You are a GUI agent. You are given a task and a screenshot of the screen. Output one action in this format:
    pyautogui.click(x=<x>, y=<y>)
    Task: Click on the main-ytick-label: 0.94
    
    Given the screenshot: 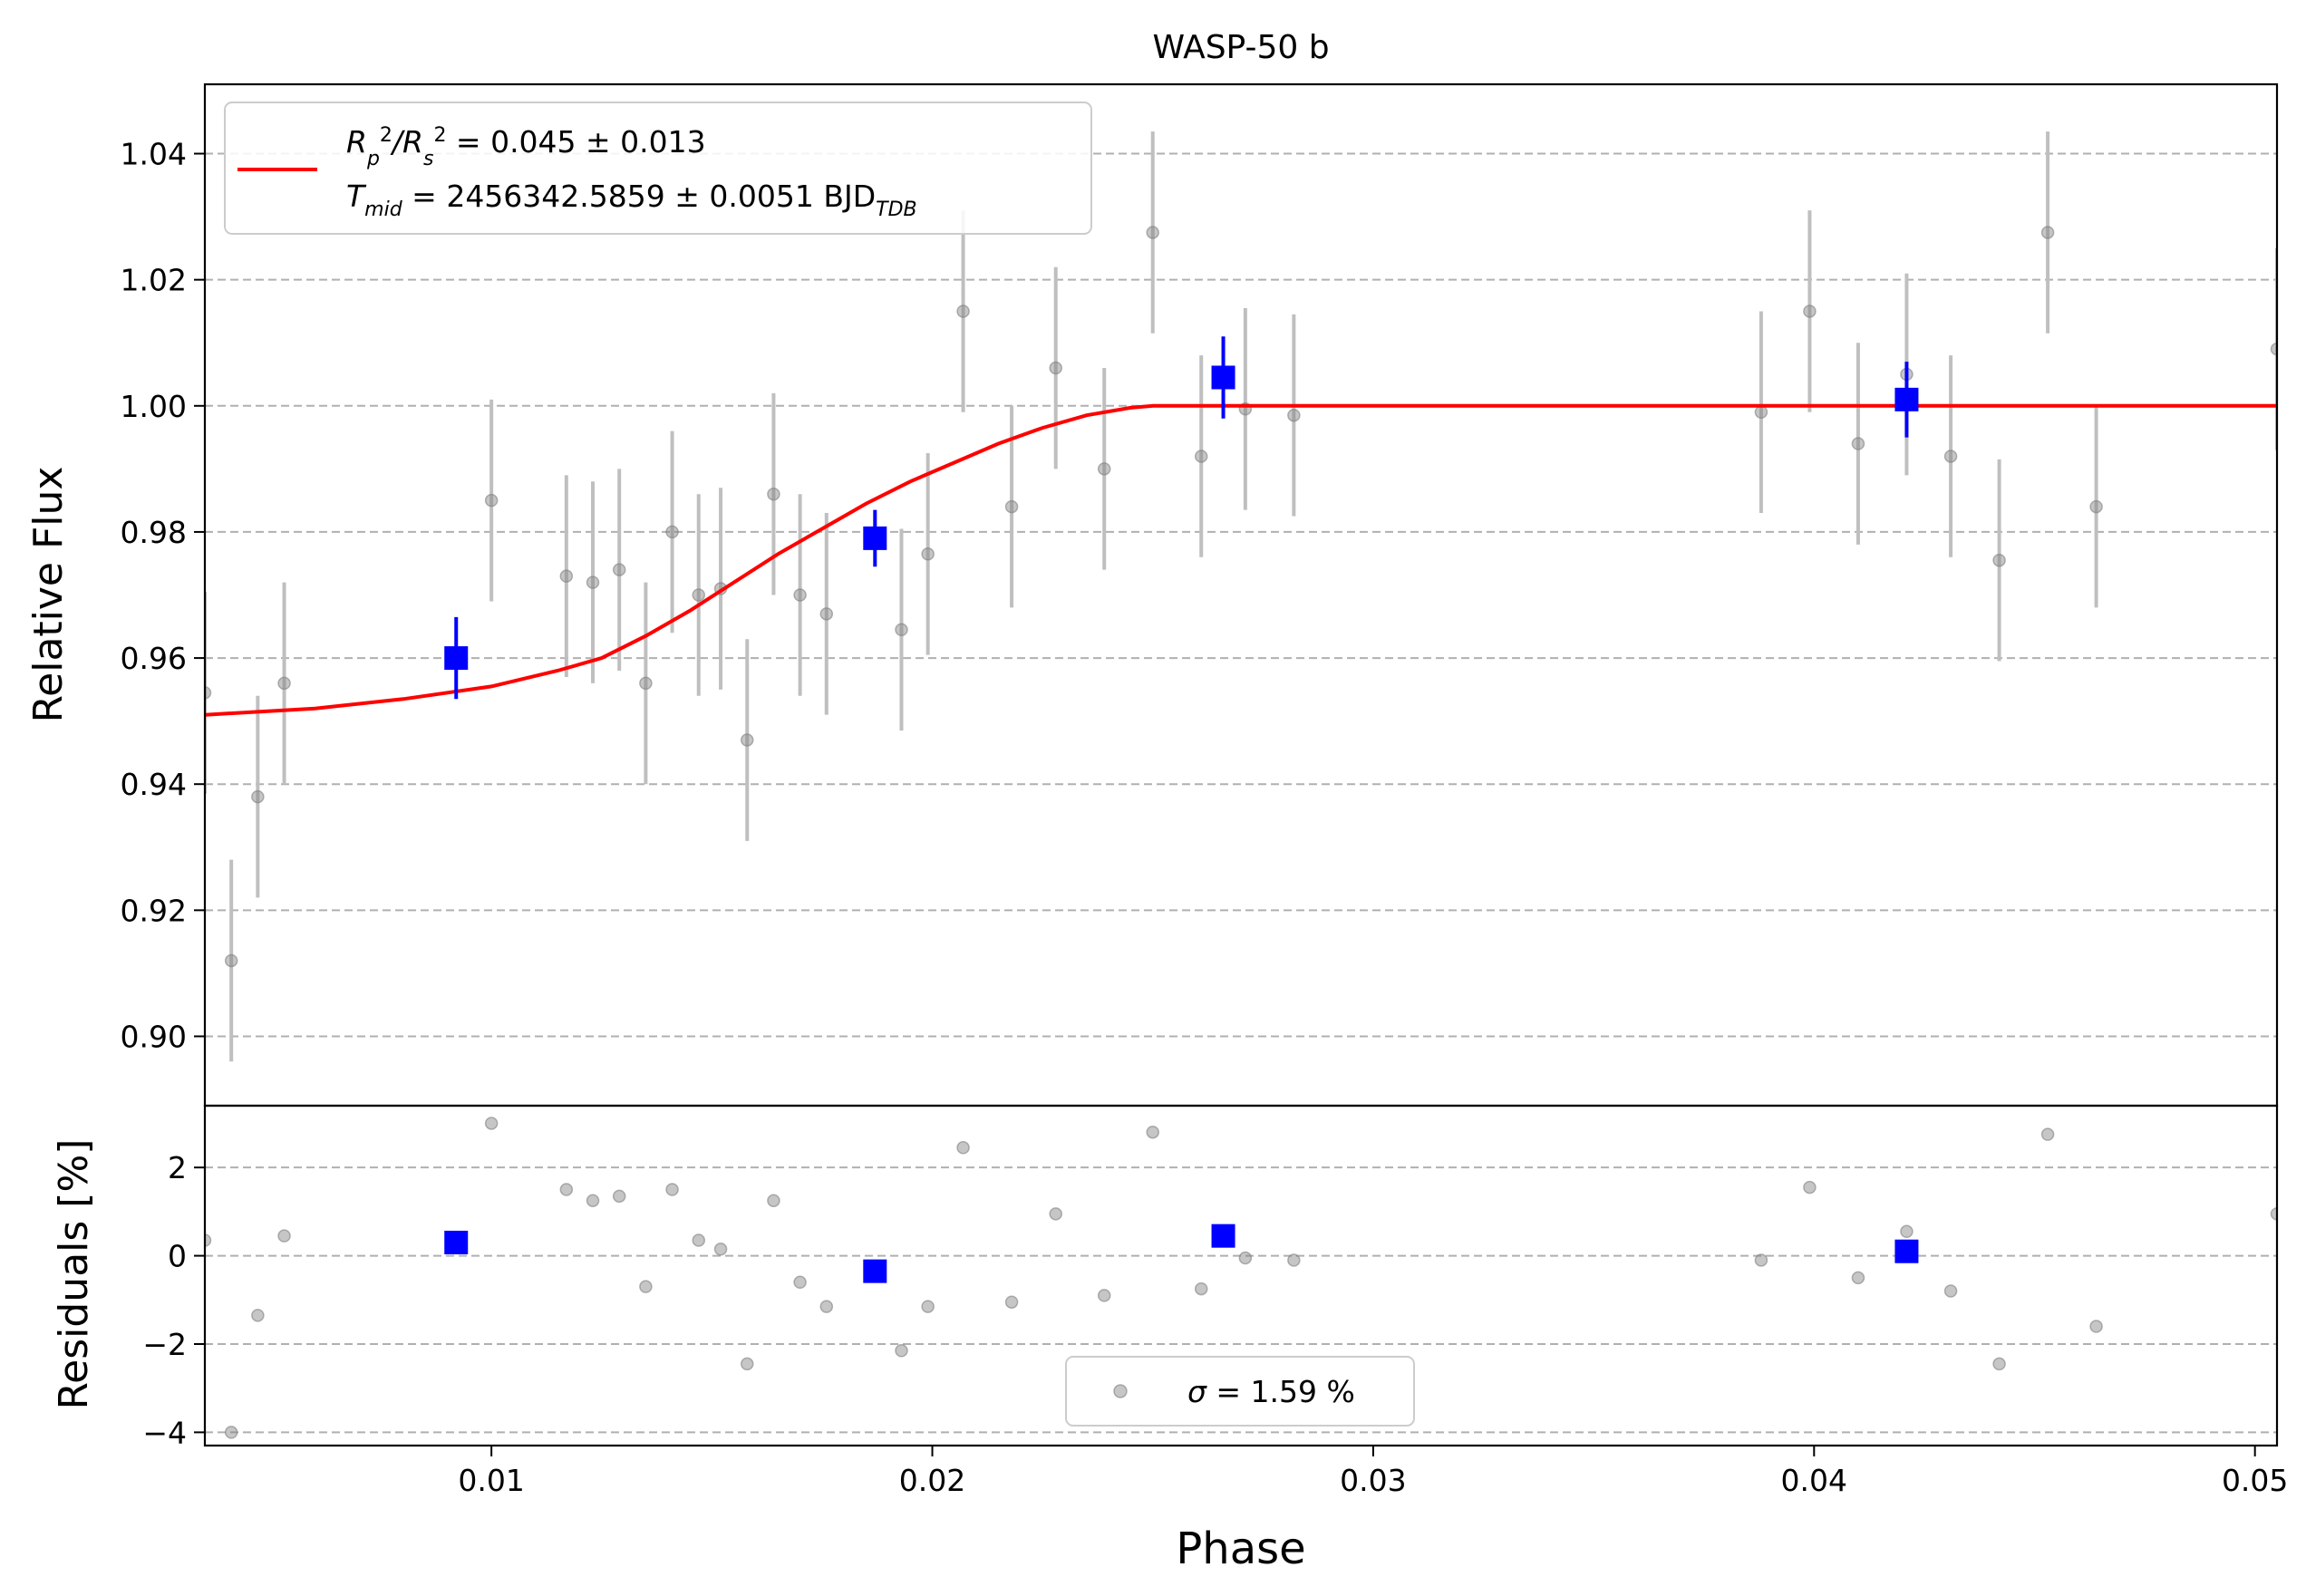 What is the action you would take?
    pyautogui.click(x=154, y=784)
    